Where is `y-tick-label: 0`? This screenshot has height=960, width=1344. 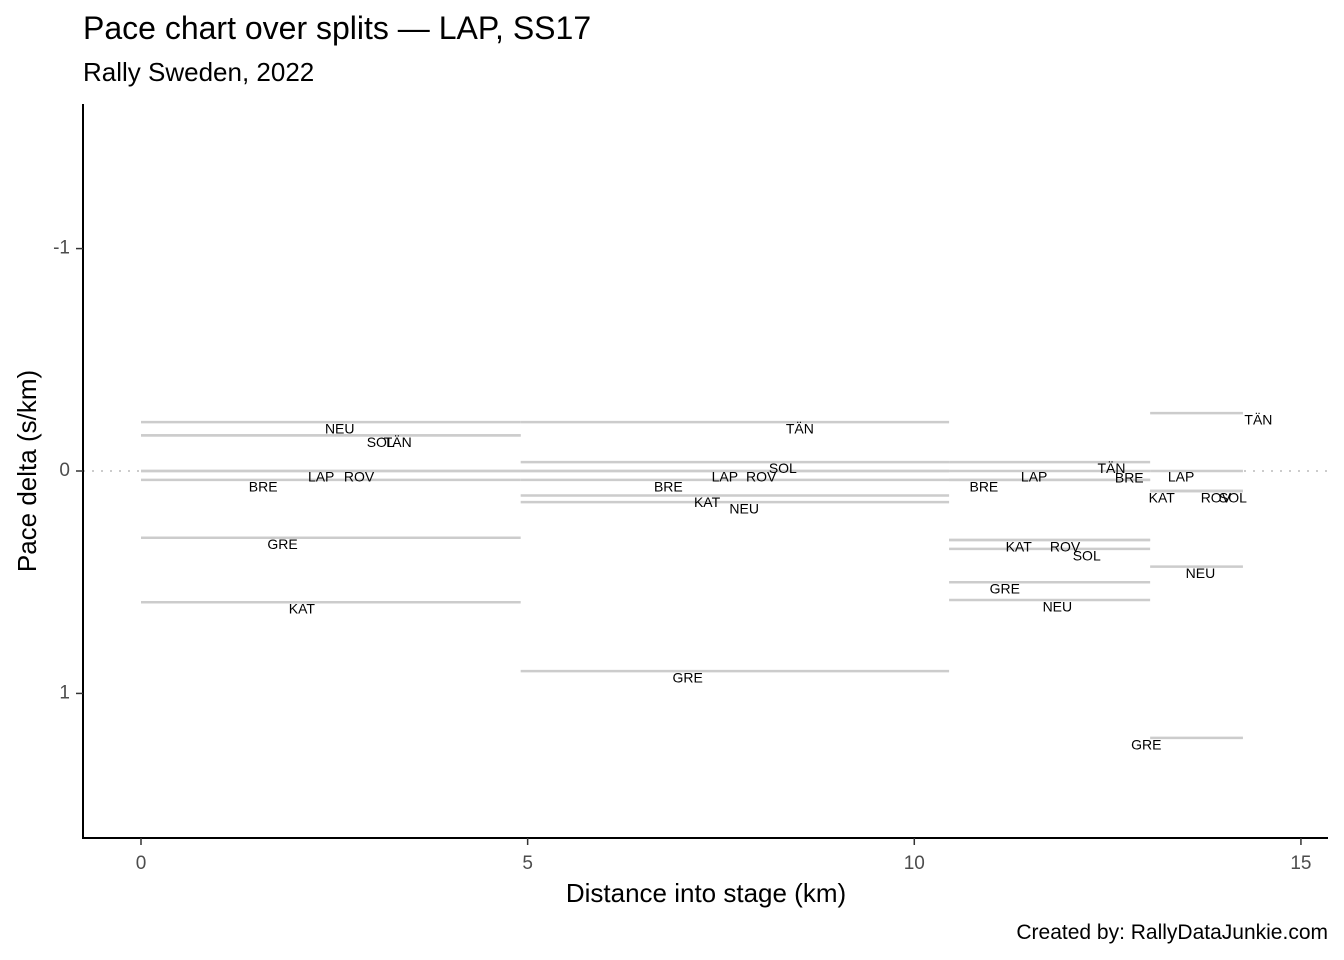 y-tick-label: 0 is located at coordinates (64, 470).